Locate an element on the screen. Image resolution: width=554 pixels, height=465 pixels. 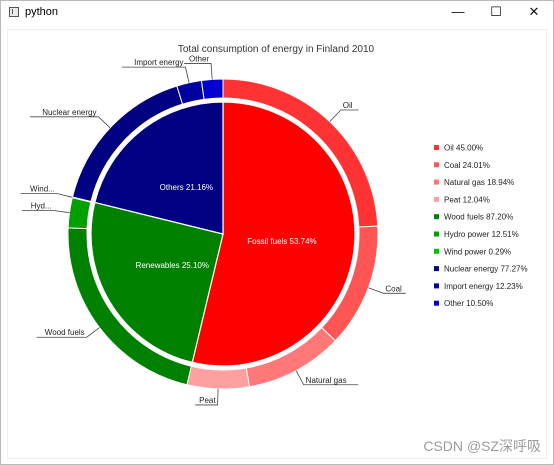
legend-entry: Natural gas 18.94% is located at coordinates (479, 182).